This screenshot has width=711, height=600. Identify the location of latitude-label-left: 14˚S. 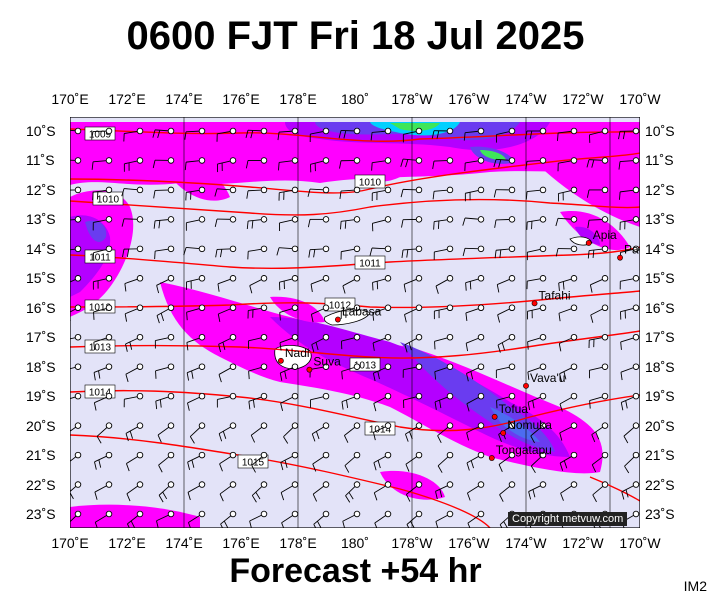
(41, 248).